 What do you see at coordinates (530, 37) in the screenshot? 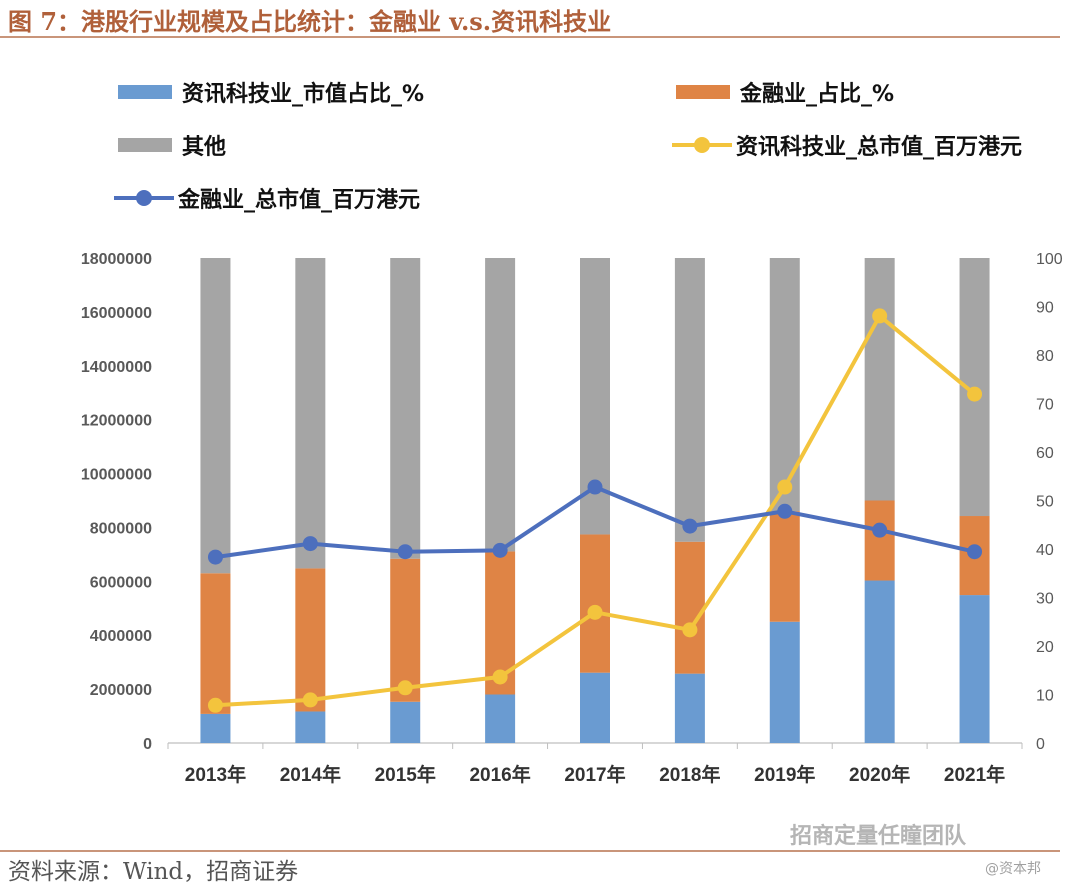
I see `title-divider` at bounding box center [530, 37].